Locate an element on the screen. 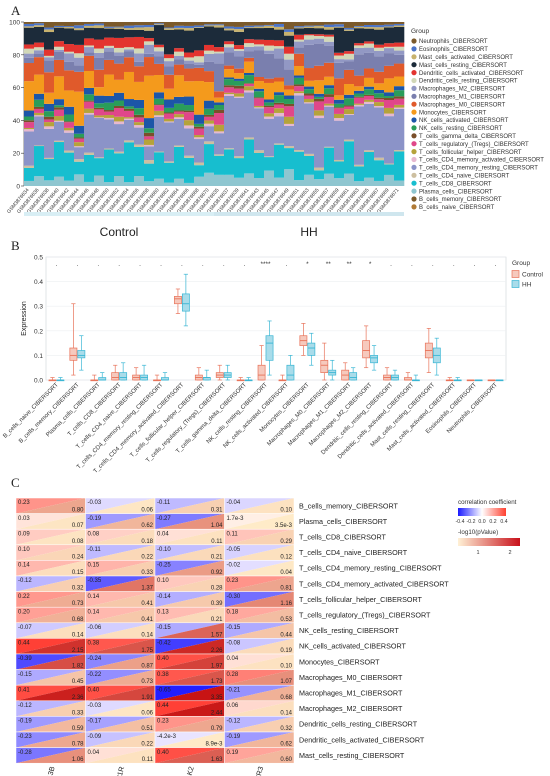 This screenshot has height=776, width=550. row-label: Mast_cells_resting_CIBERSORT is located at coordinates (352, 755).